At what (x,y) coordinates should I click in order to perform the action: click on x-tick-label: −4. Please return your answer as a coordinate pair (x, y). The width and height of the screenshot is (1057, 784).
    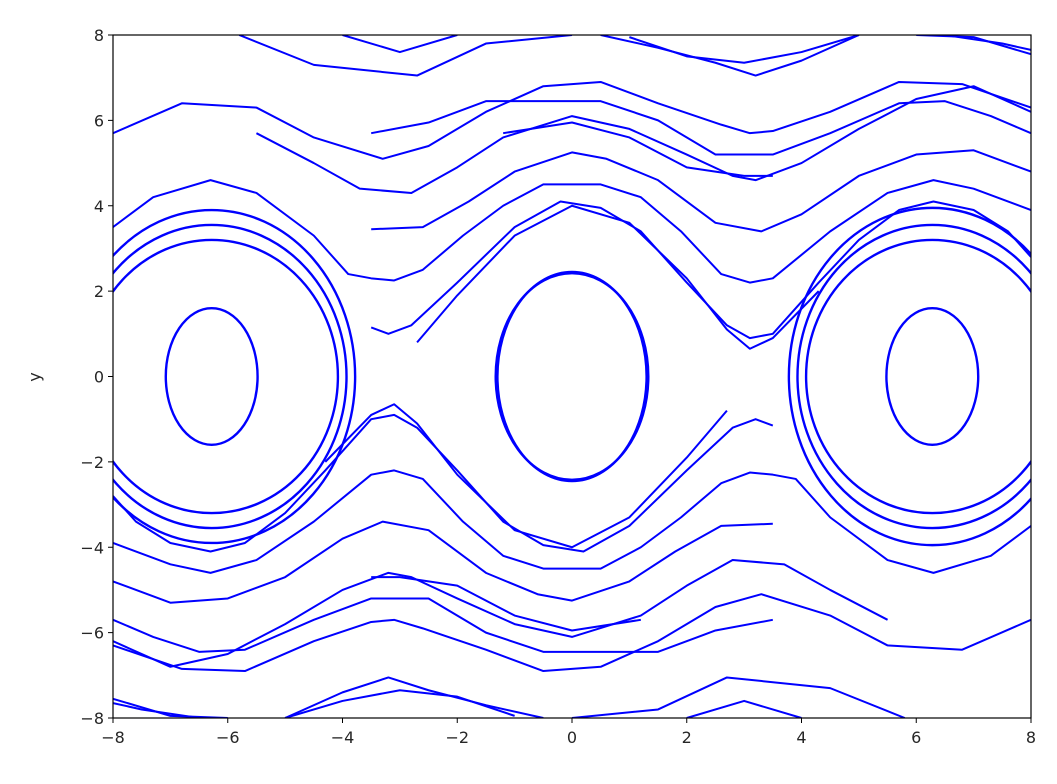
    Looking at the image, I should click on (343, 737).